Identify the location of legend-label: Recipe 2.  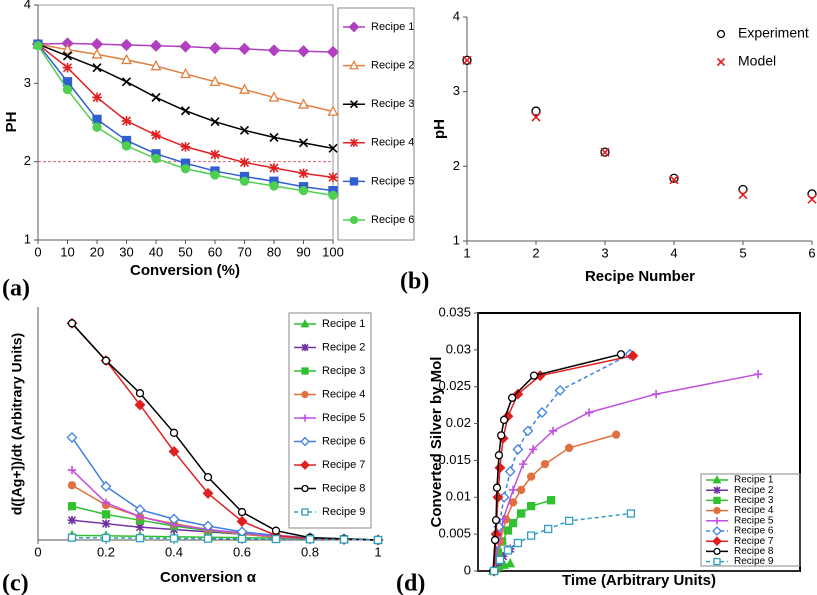
(754, 490).